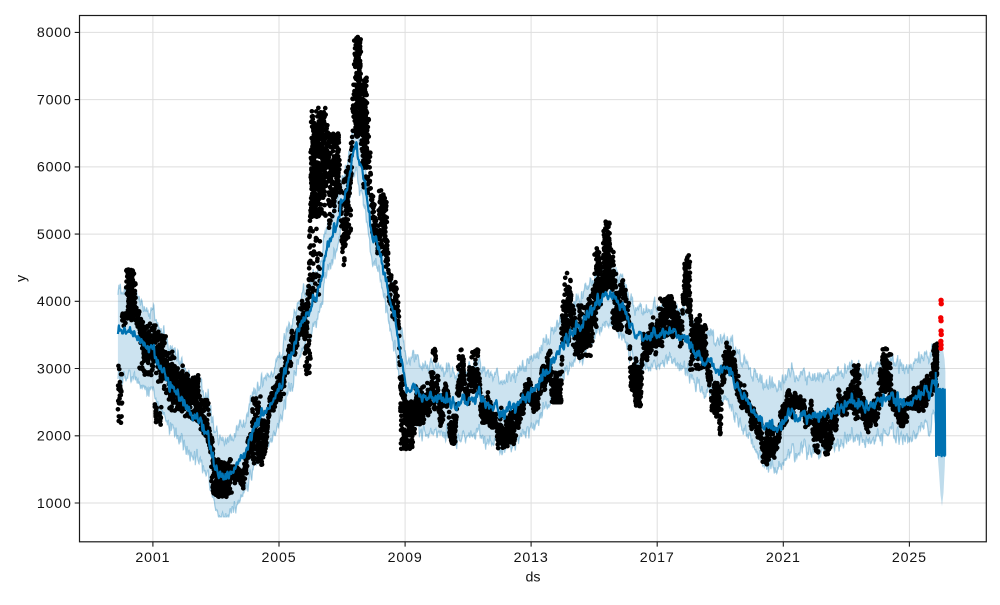 This screenshot has height=605, width=1000. I want to click on svg-text: 2000, so click(54, 437).